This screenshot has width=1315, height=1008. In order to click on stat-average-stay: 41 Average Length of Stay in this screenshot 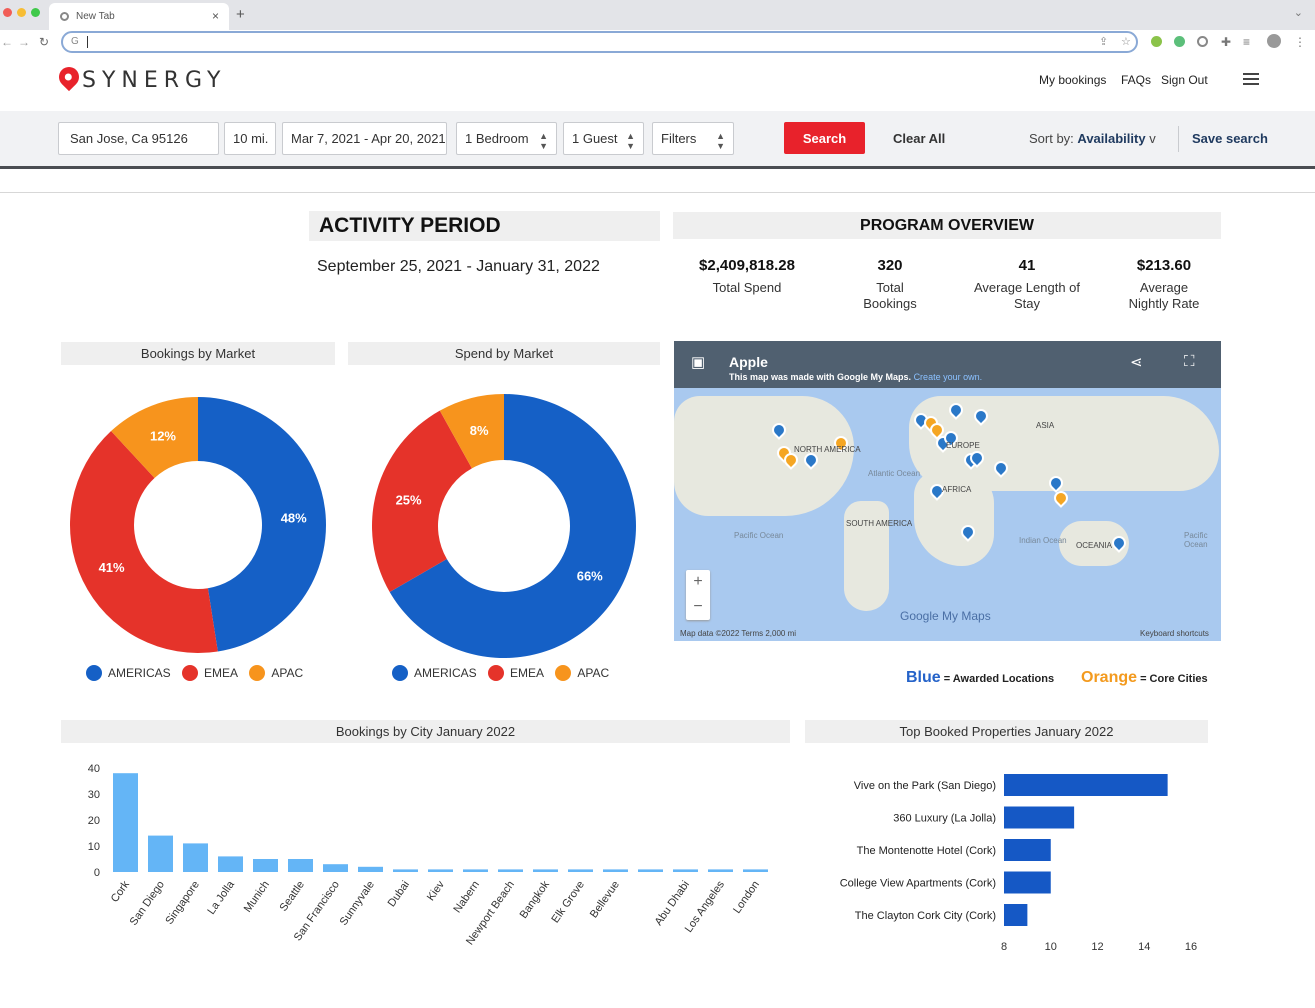, I will do `click(1027, 284)`.